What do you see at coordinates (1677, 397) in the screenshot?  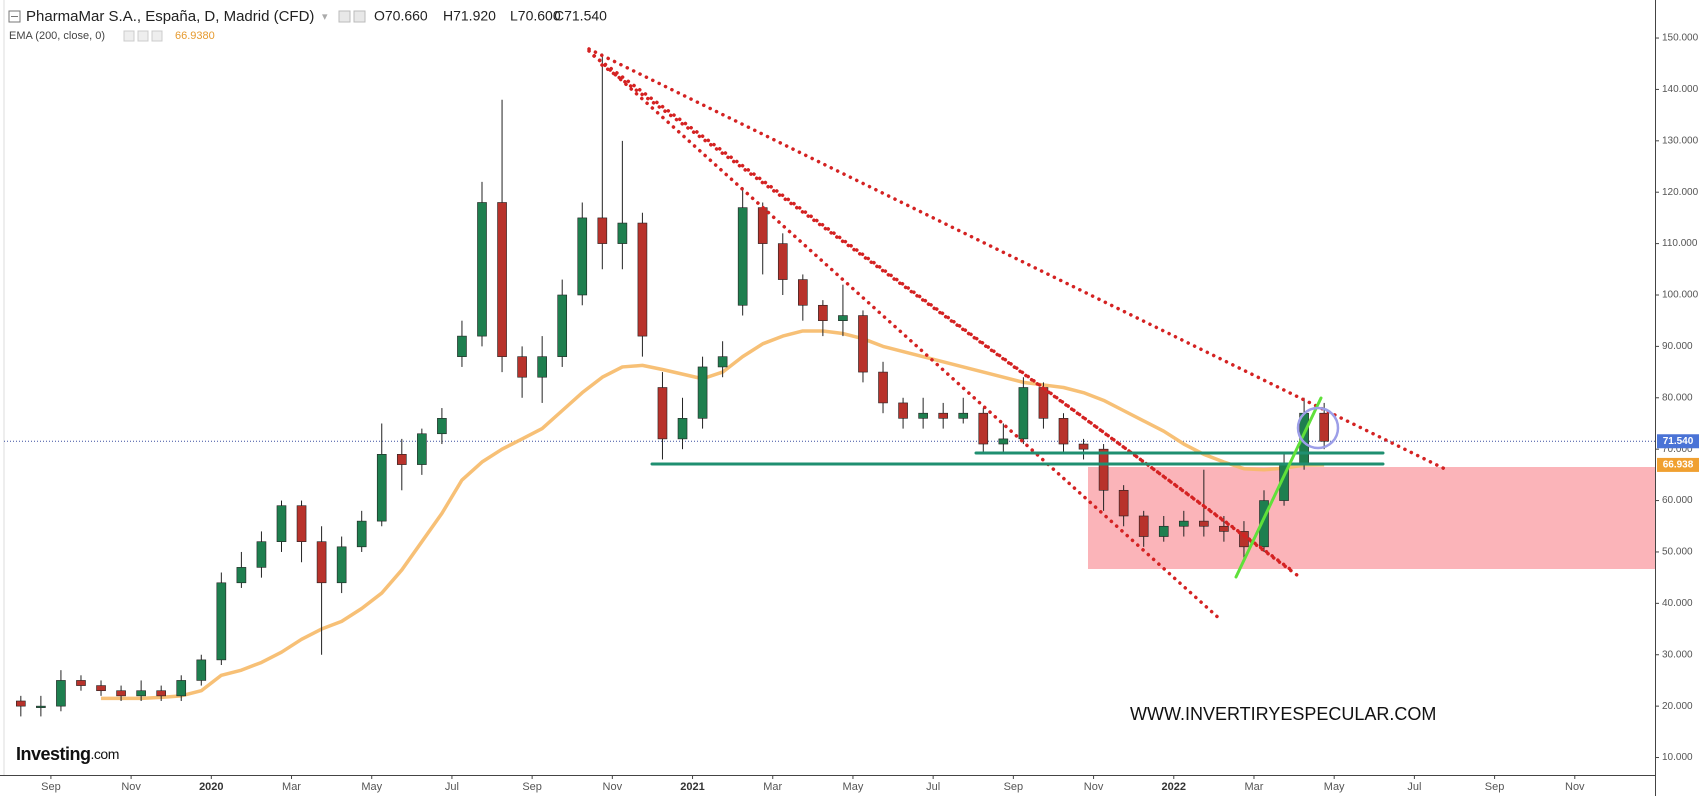 I see `y-tick-label: 80.000` at bounding box center [1677, 397].